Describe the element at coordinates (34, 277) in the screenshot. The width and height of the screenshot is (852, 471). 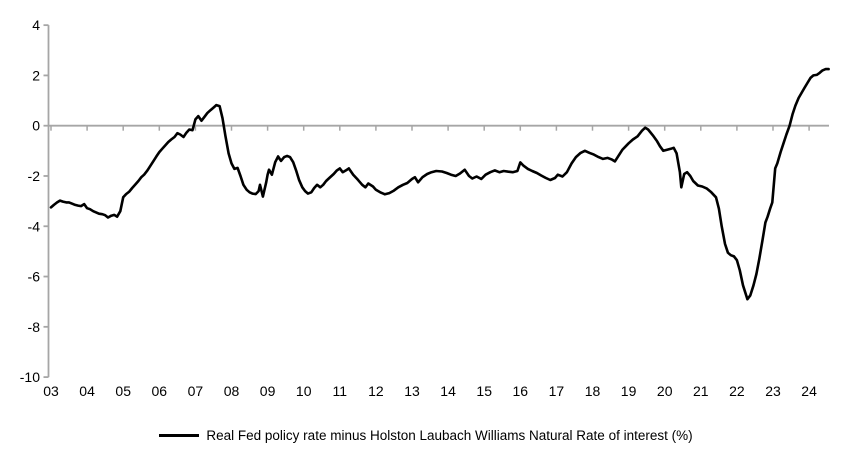
I see `y-axis-tick-label: -6` at that location.